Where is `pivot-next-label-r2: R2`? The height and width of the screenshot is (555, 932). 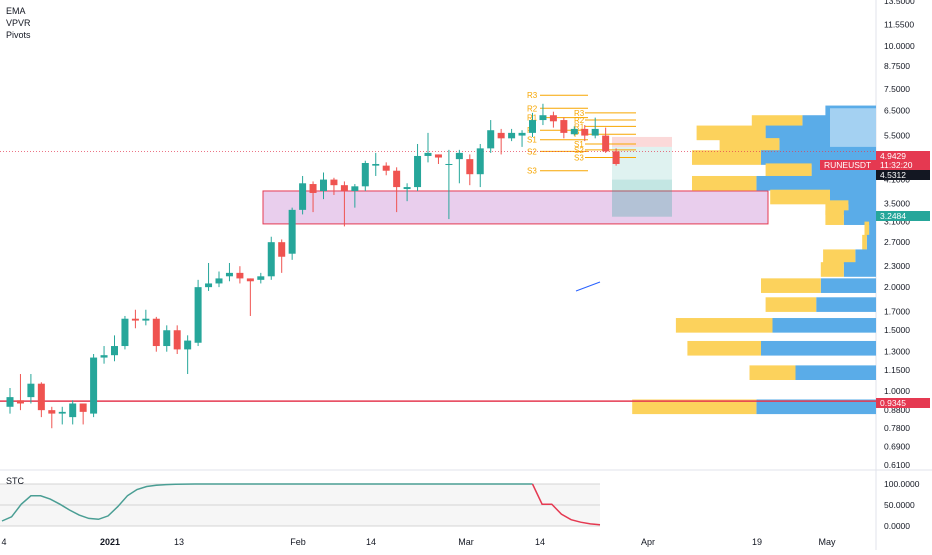 pivot-next-label-r2: R2 is located at coordinates (579, 120).